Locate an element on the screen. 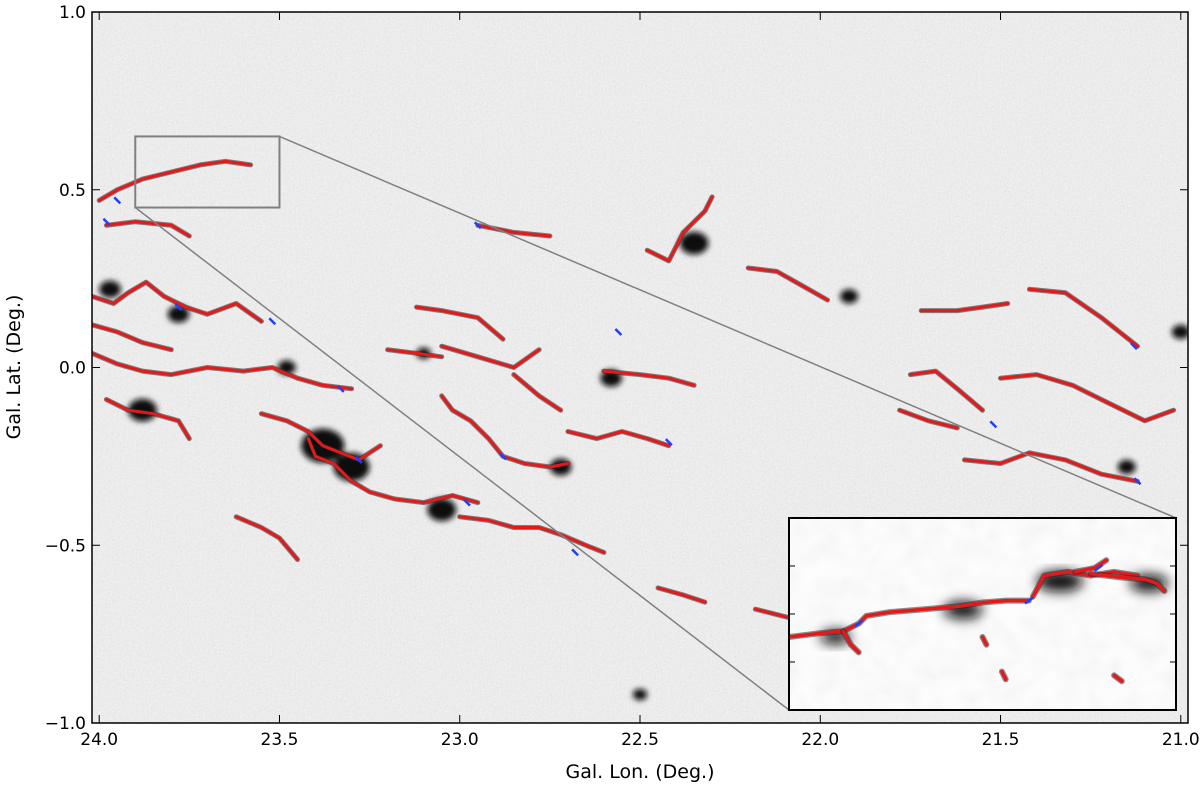  inset-image is located at coordinates (982, 614).